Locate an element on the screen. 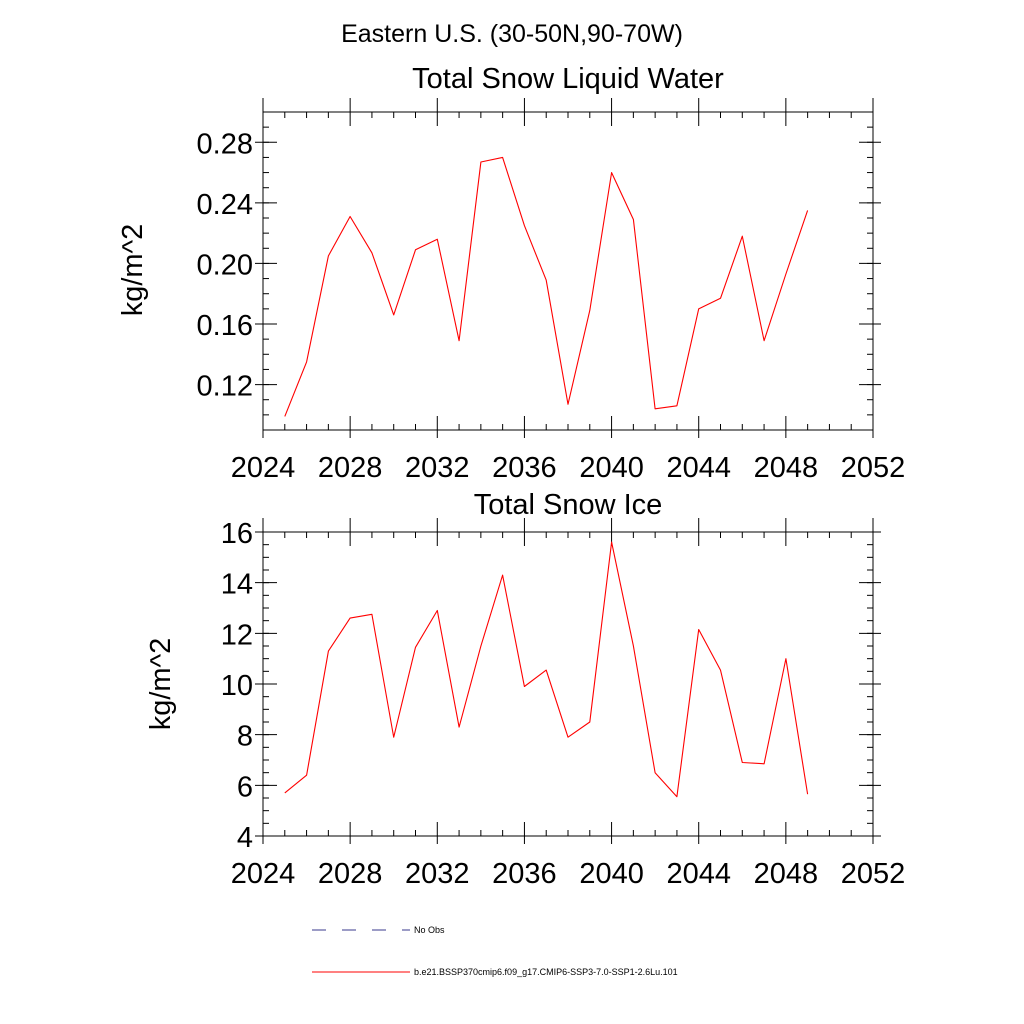 Image resolution: width=1024 pixels, height=1024 pixels. figure-suptitle: Eastern U.S. (30-50N,90-70W) is located at coordinates (512, 34).